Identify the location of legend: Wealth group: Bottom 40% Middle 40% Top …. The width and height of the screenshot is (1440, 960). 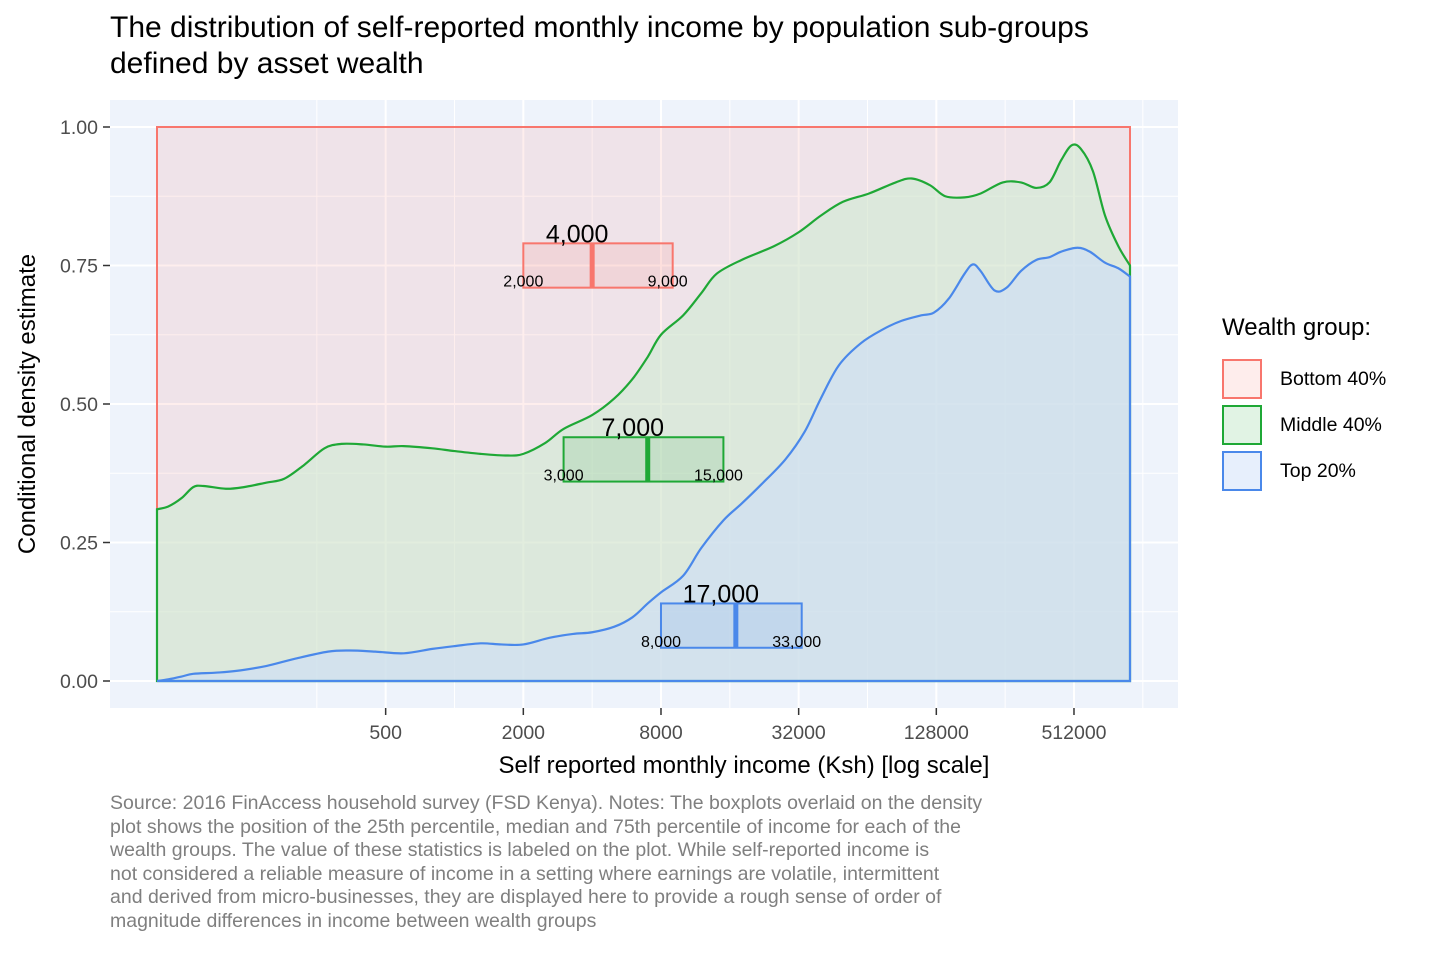
(1327, 404).